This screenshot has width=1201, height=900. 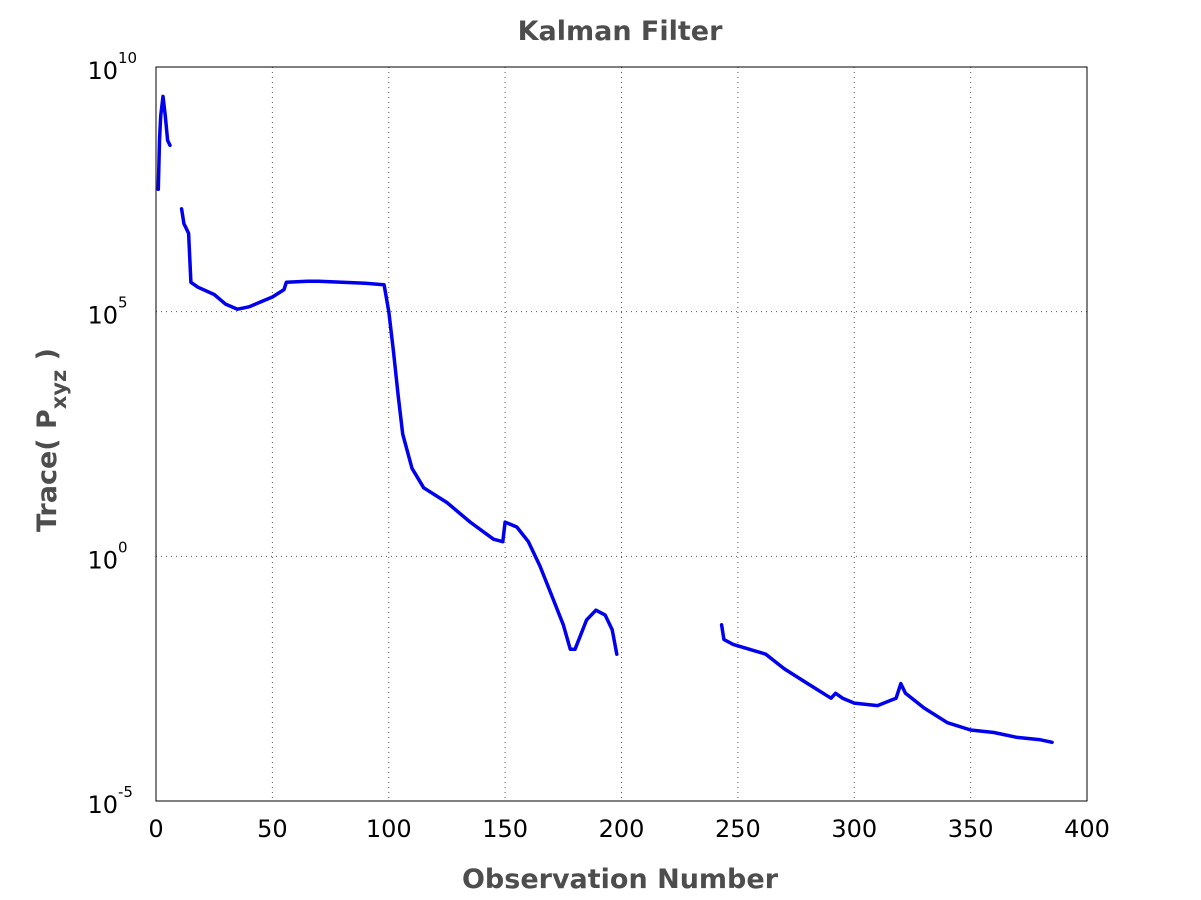 I want to click on y-axis-label-subscript: xyz, so click(x=59, y=389).